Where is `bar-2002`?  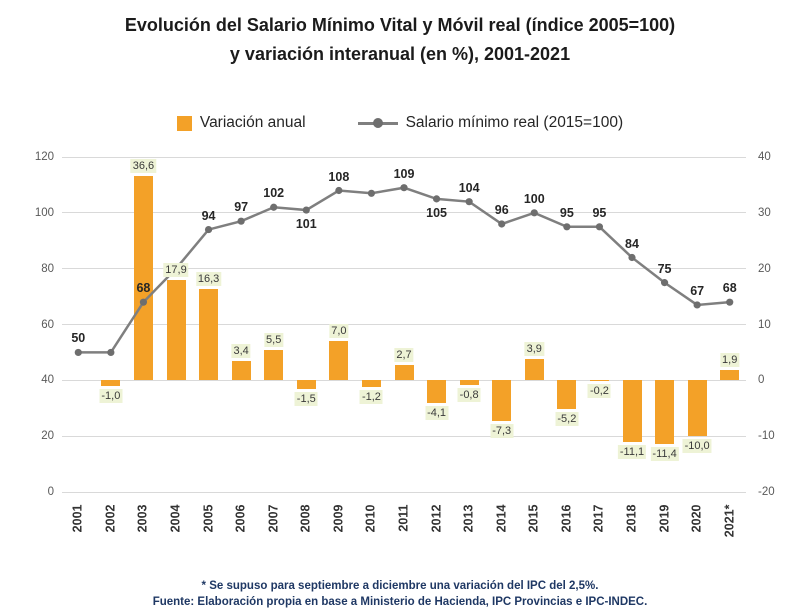
bar-2002 is located at coordinates (111, 383).